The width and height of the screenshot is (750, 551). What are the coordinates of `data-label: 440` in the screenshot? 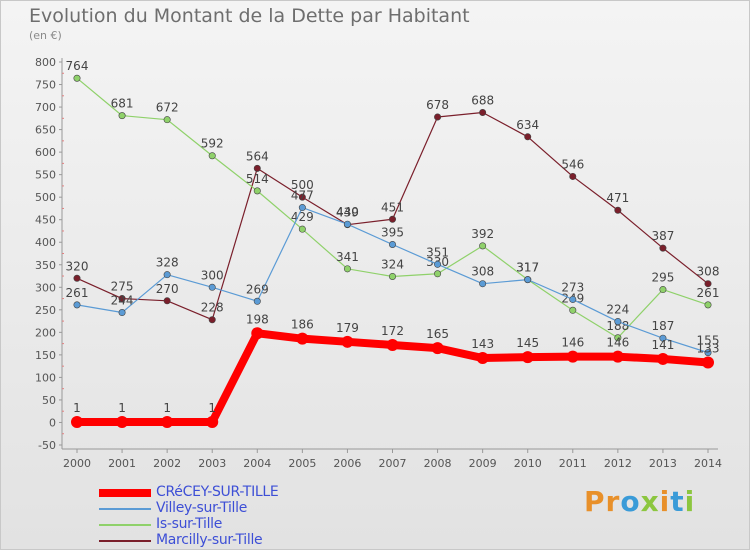 It's located at (347, 212).